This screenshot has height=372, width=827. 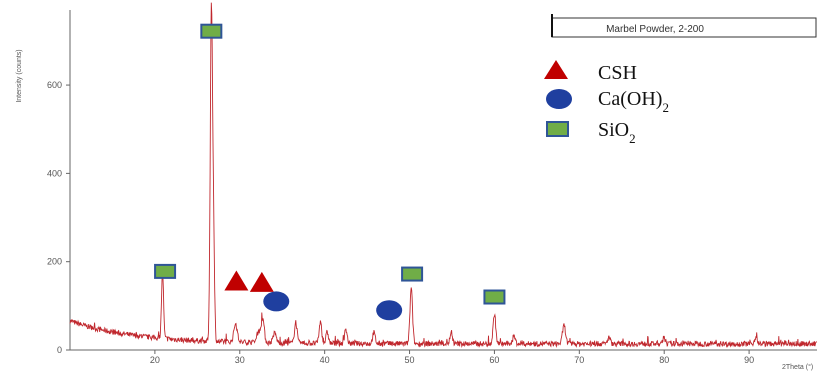 What do you see at coordinates (633, 101) in the screenshot?
I see `legend-caoh2-label: Ca(OH)2` at bounding box center [633, 101].